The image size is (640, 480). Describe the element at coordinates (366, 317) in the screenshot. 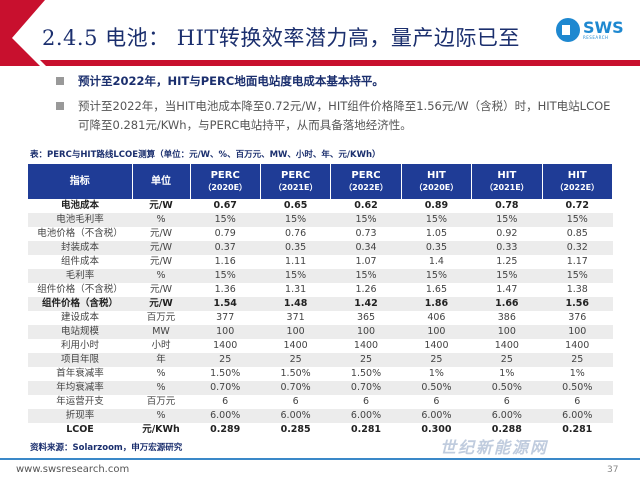

I see `value-cell: 365` at that location.